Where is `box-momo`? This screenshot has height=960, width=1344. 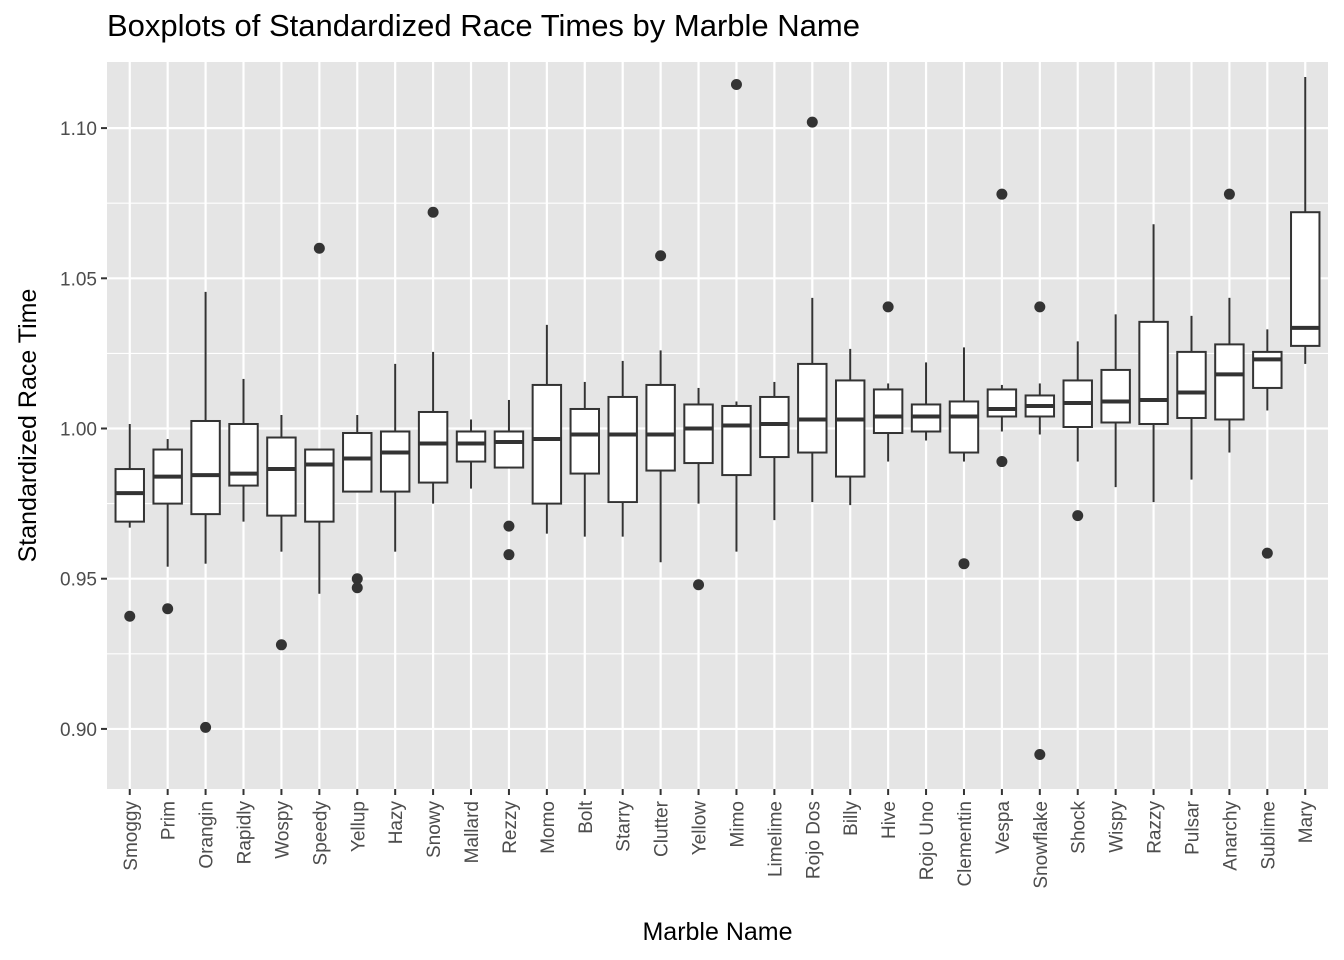
box-momo is located at coordinates (547, 429).